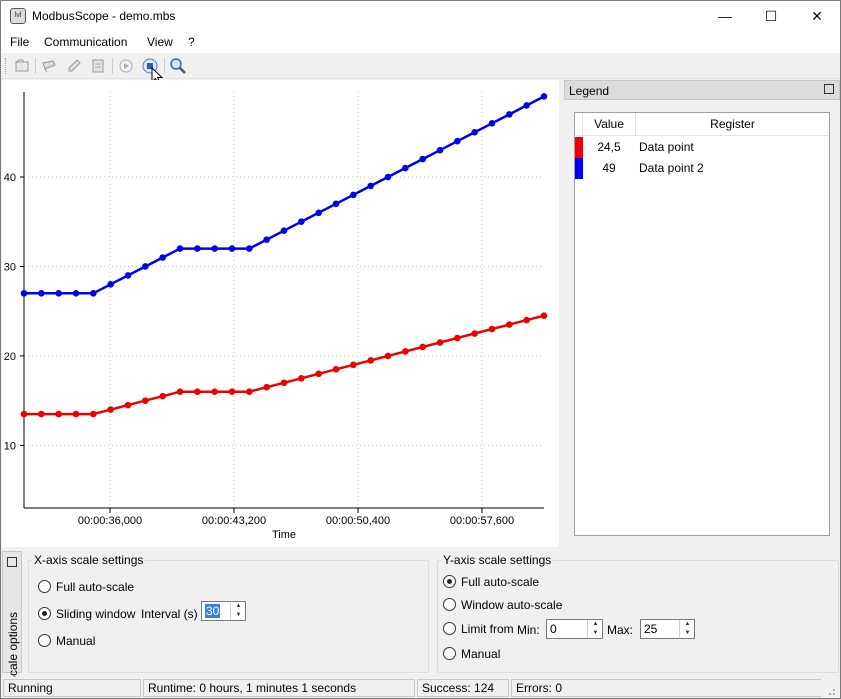 The width and height of the screenshot is (841, 699). Describe the element at coordinates (651, 629) in the screenshot. I see `max-value: 25` at that location.